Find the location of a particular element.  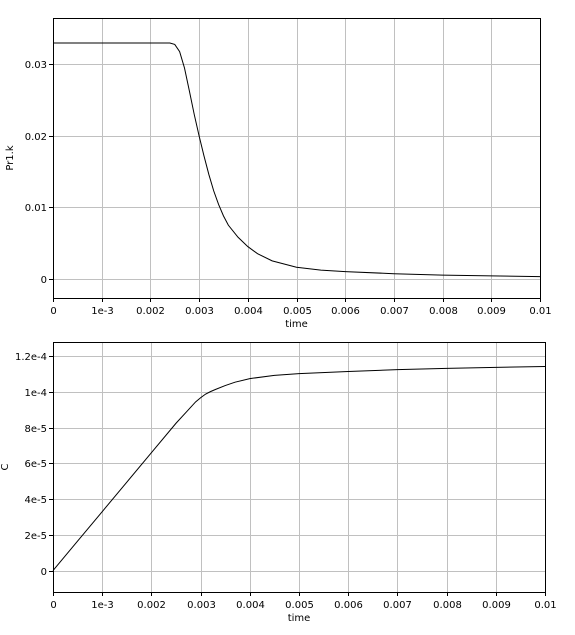

y-axis-label: Pr1.k is located at coordinates (10, 158).